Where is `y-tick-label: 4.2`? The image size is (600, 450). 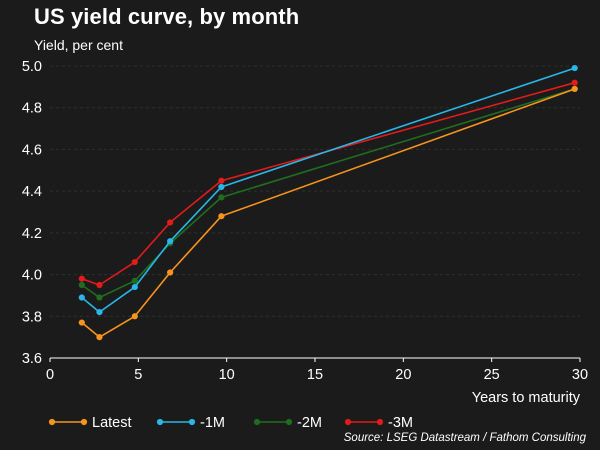
y-tick-label: 4.2 is located at coordinates (32, 234).